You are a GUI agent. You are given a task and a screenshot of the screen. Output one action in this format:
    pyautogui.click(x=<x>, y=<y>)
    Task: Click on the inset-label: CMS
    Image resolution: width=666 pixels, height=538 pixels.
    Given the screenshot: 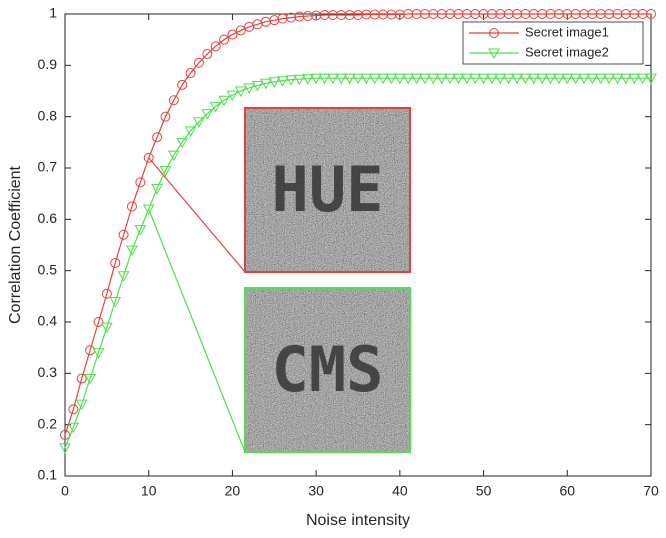 What is the action you would take?
    pyautogui.click(x=328, y=369)
    